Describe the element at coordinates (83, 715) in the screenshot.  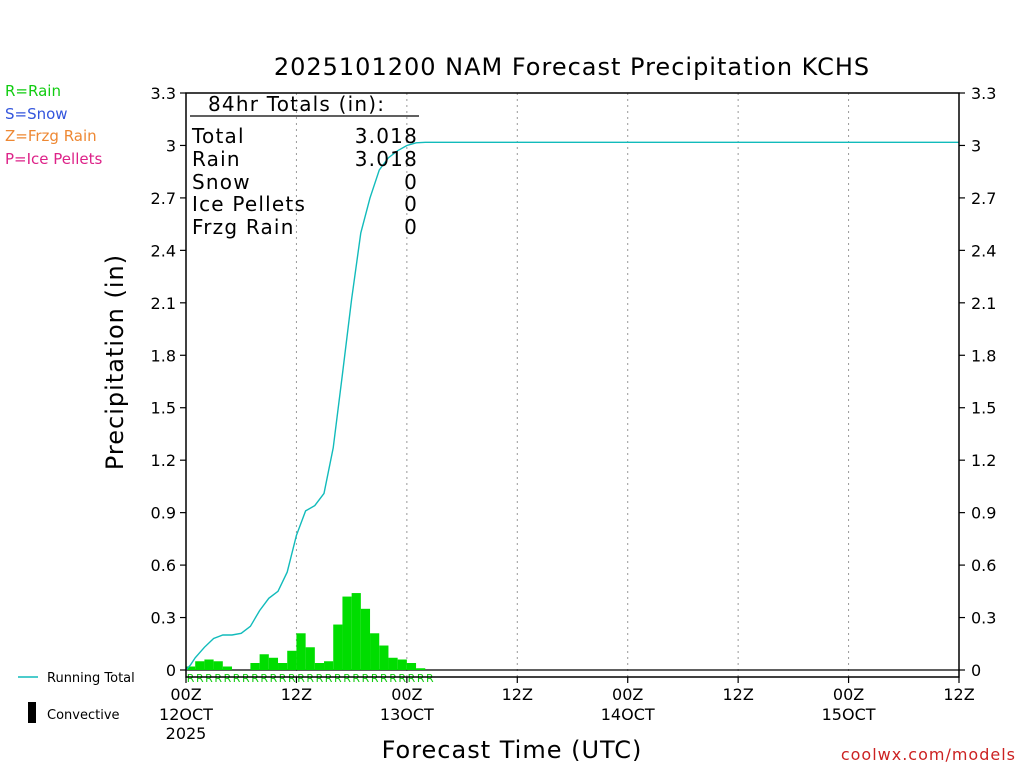
I see `convective-key-label: Convective` at that location.